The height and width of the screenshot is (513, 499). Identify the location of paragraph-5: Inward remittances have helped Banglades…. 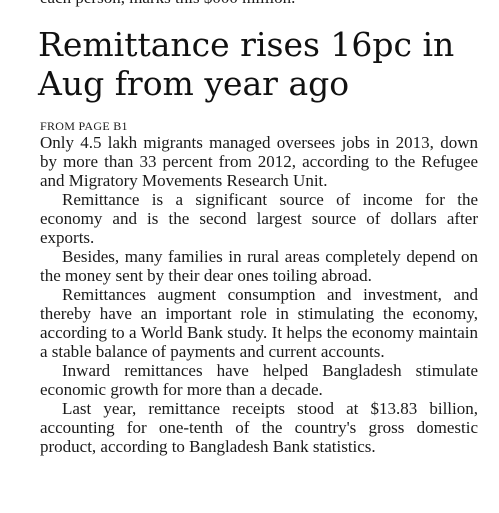
(259, 380).